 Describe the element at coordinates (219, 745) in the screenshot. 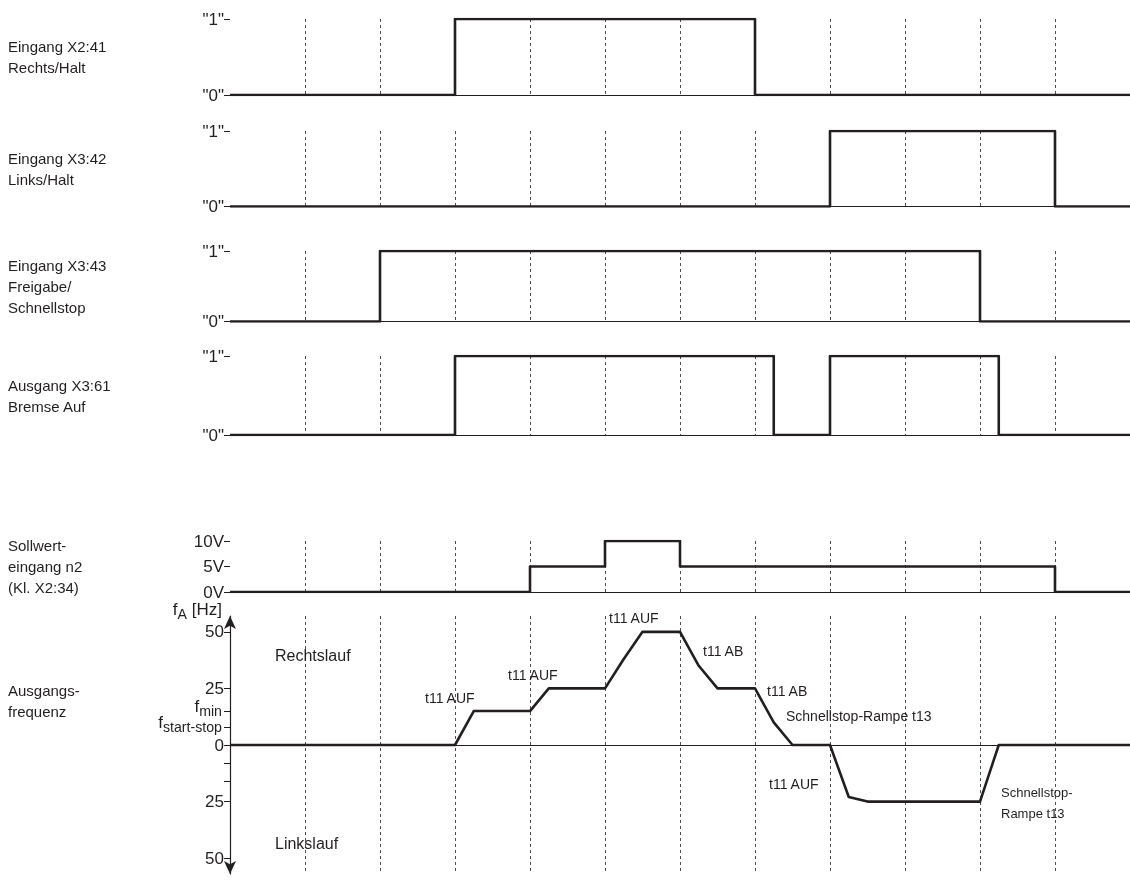

I see `y-tick-label: 0` at that location.